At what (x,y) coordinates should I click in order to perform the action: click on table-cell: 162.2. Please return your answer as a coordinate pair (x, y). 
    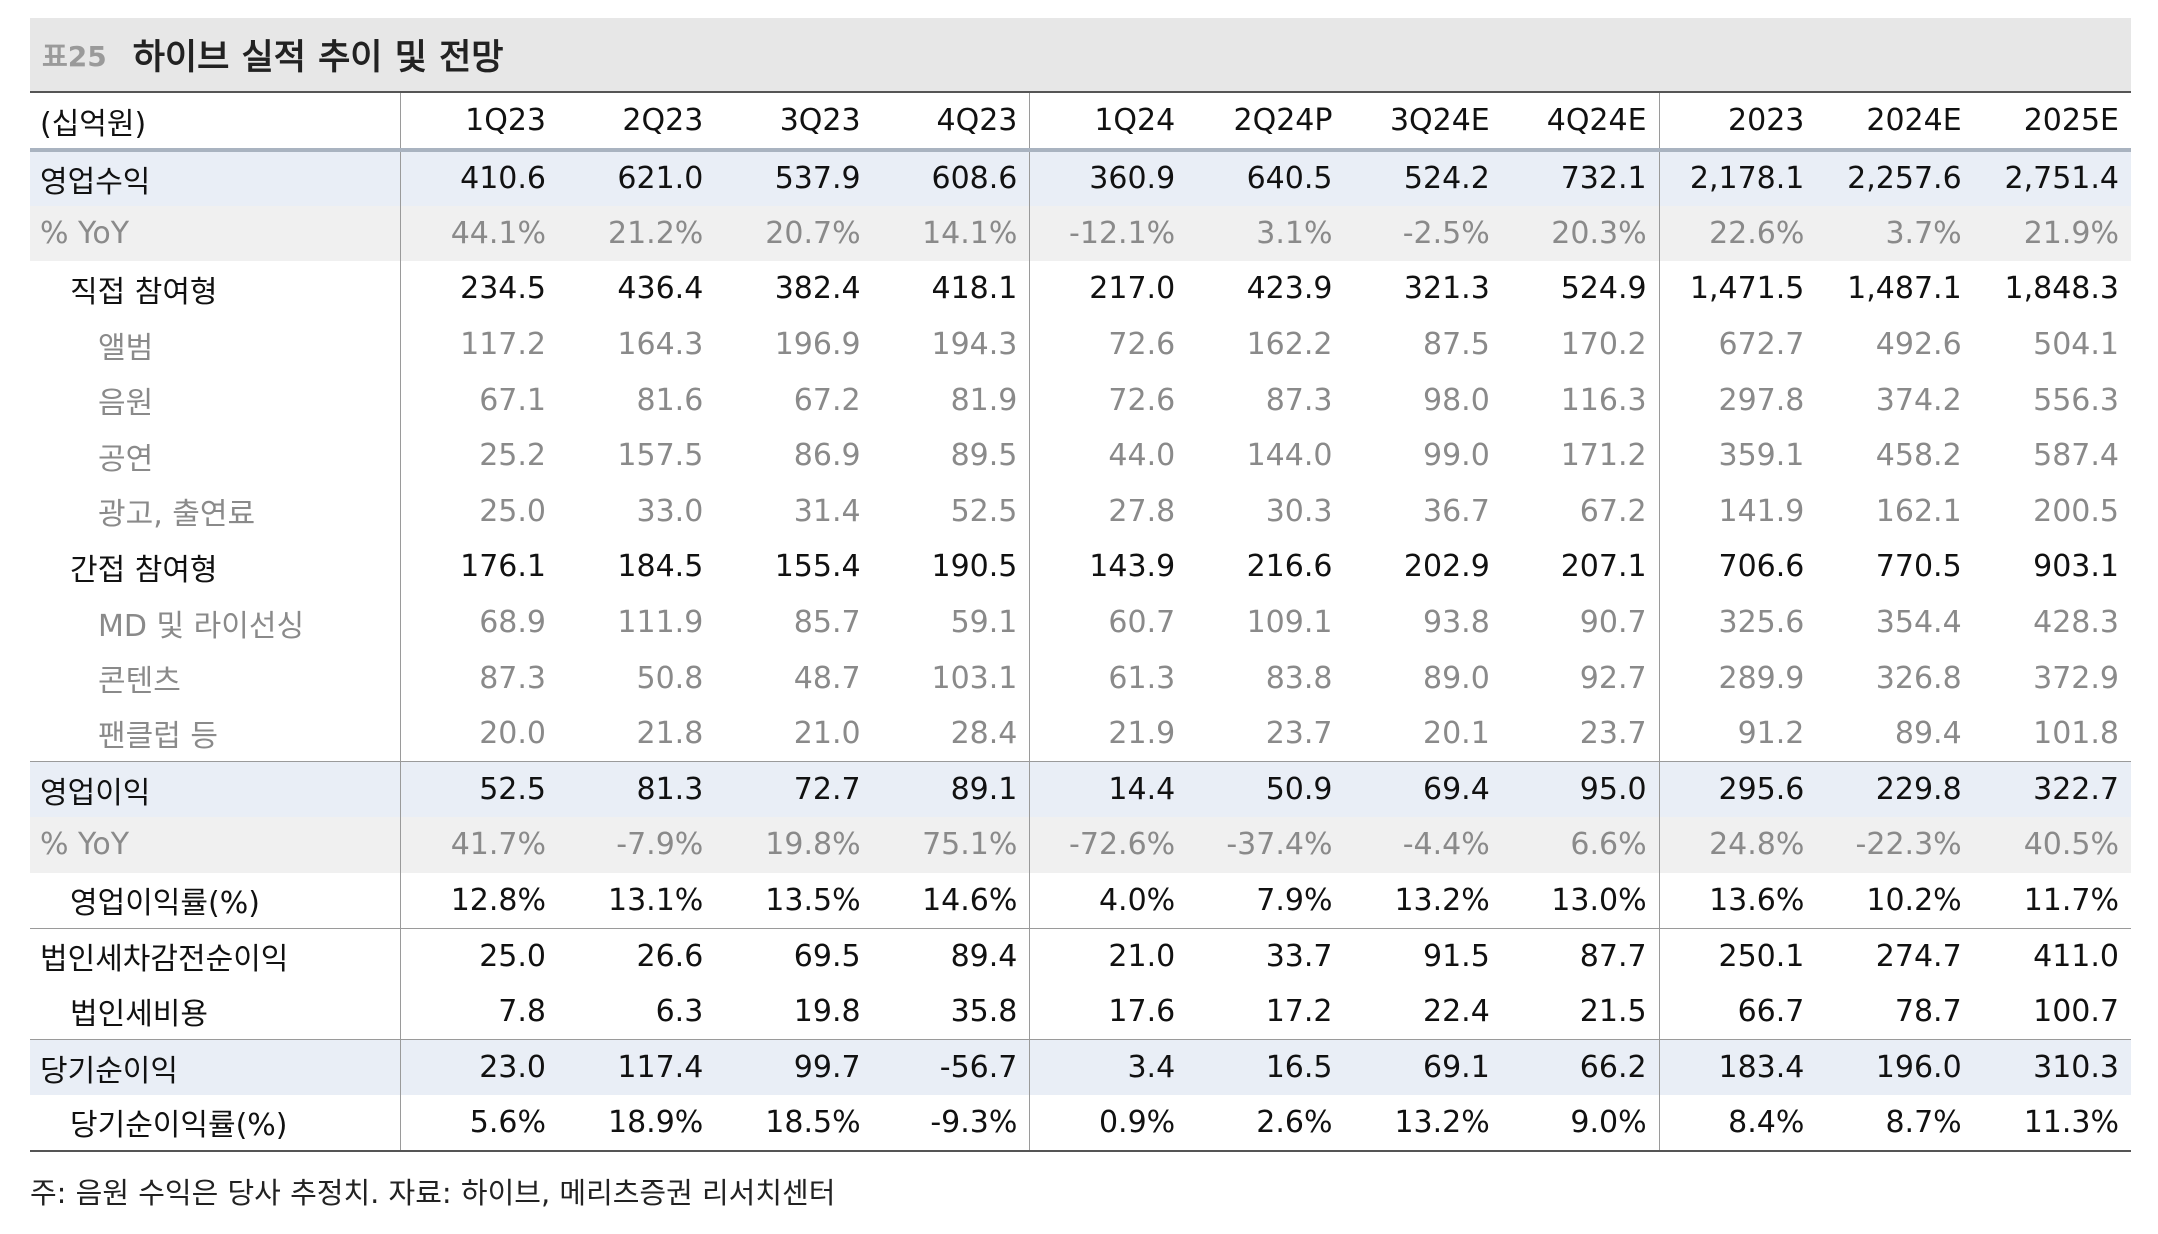
    Looking at the image, I should click on (1289, 345).